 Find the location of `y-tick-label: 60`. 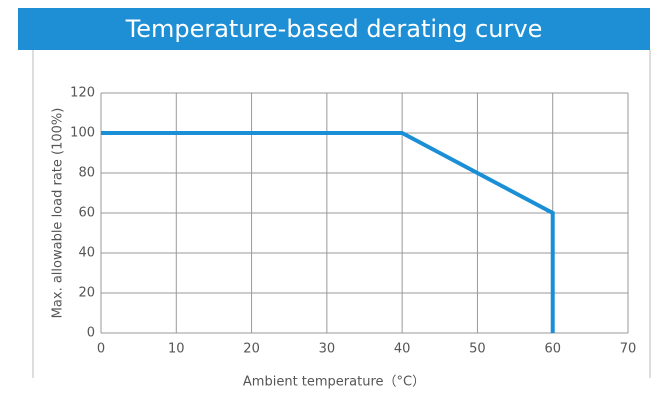

y-tick-label: 60 is located at coordinates (86, 213).